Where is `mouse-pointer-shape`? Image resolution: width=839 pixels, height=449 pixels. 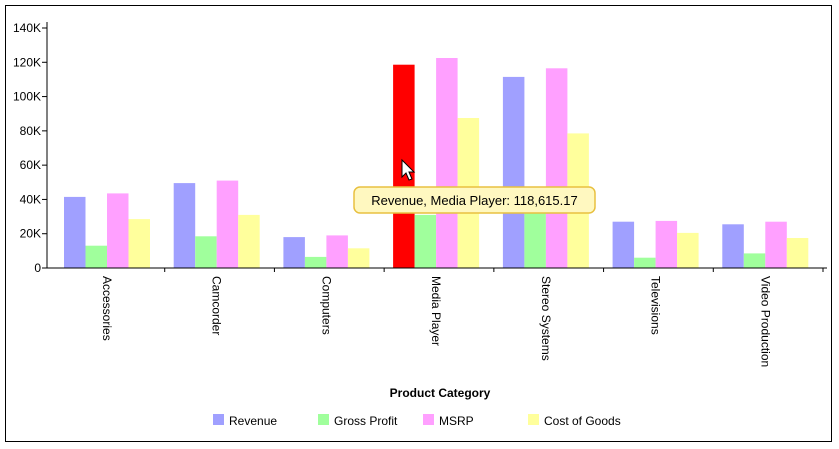 mouse-pointer-shape is located at coordinates (408, 169).